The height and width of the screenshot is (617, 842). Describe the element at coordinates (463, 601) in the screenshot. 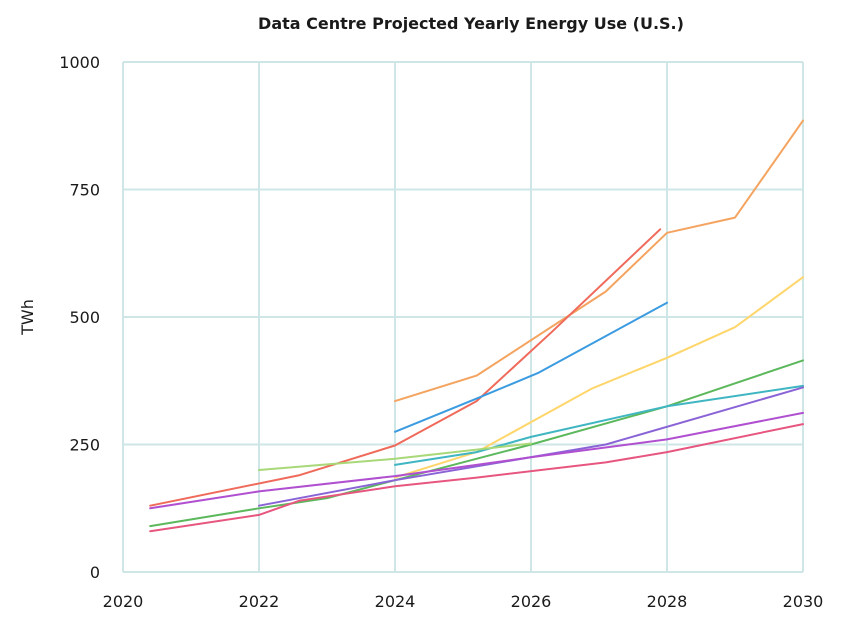

I see `x-axis-ticks: 2020 2022 2024 2026 2028 2030` at that location.